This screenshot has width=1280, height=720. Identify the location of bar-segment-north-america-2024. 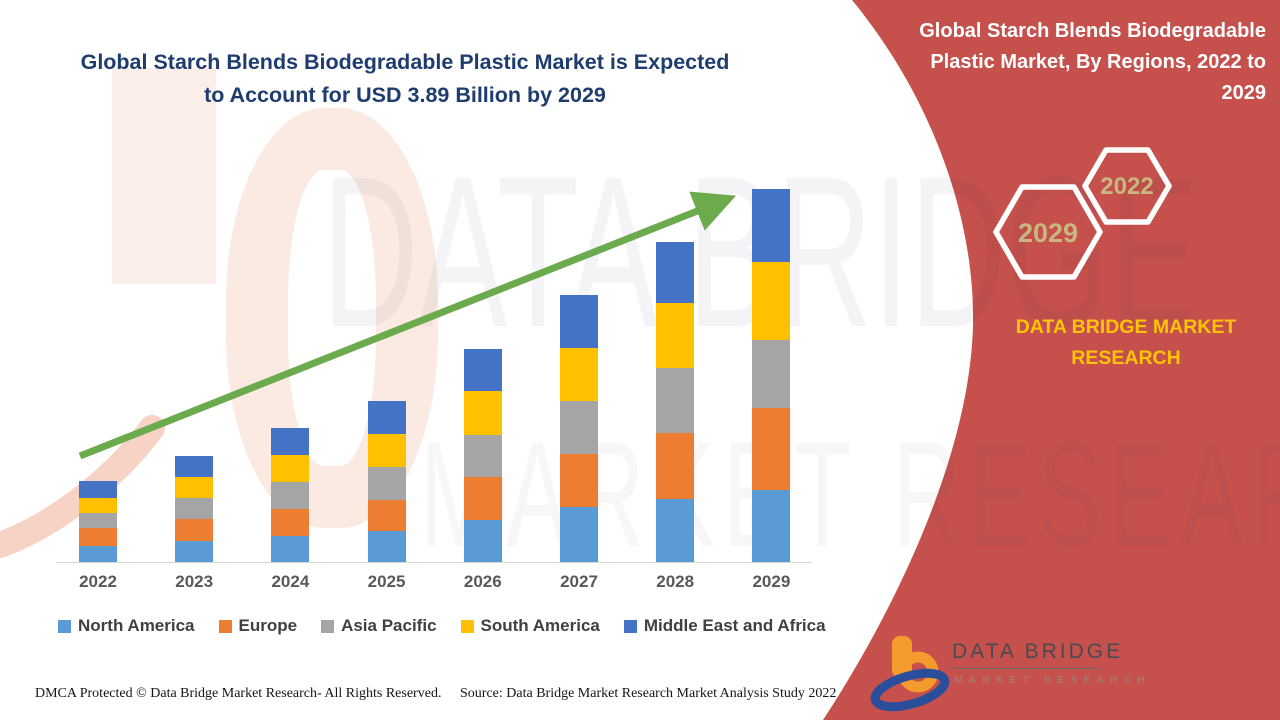
(290, 549).